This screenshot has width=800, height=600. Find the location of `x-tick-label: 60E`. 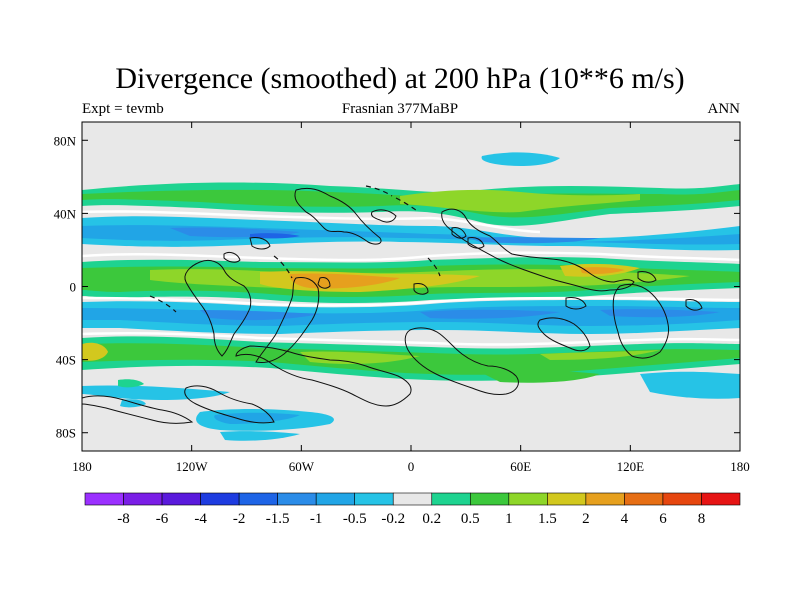

x-tick-label: 60E is located at coordinates (520, 466).